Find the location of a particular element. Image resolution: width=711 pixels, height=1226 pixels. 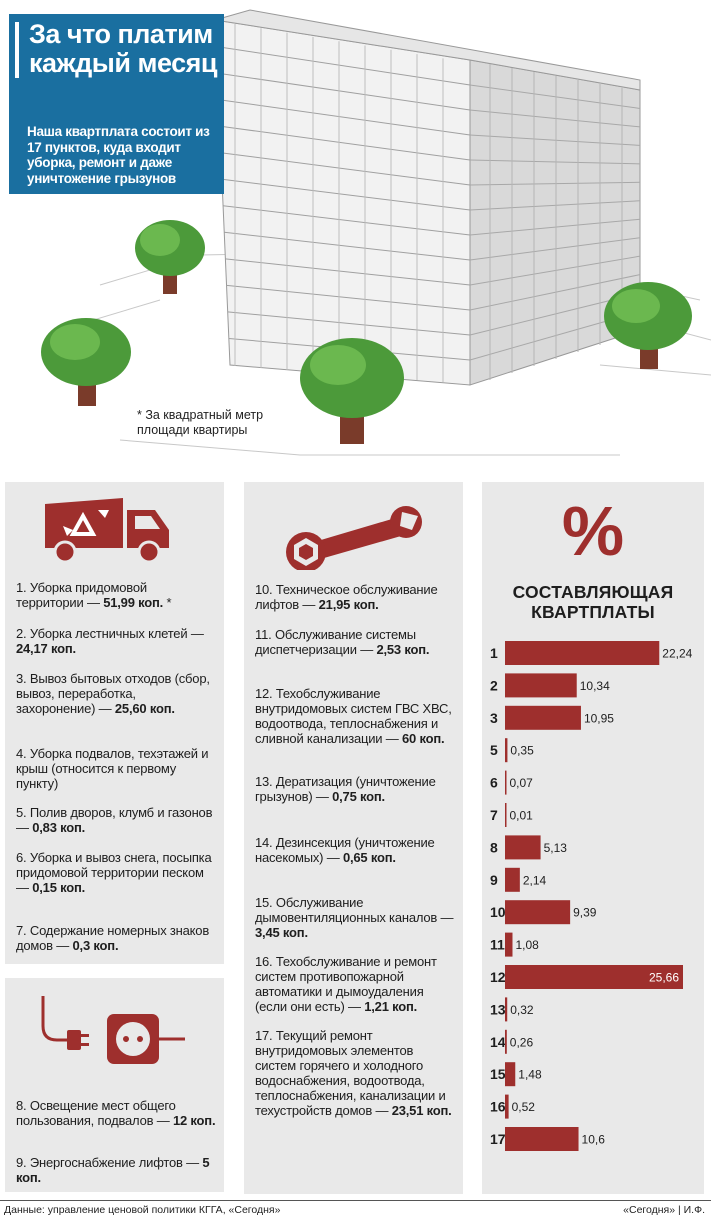

value-label: 1,48 is located at coordinates (530, 1075).